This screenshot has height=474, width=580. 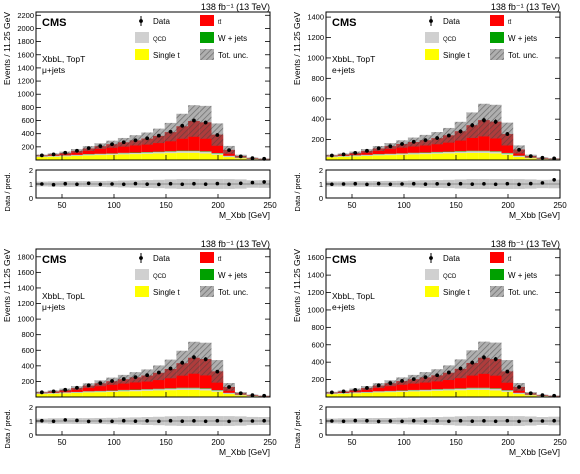 What do you see at coordinates (114, 205) in the screenshot?
I see `x-tick-label: 100` at bounding box center [114, 205].